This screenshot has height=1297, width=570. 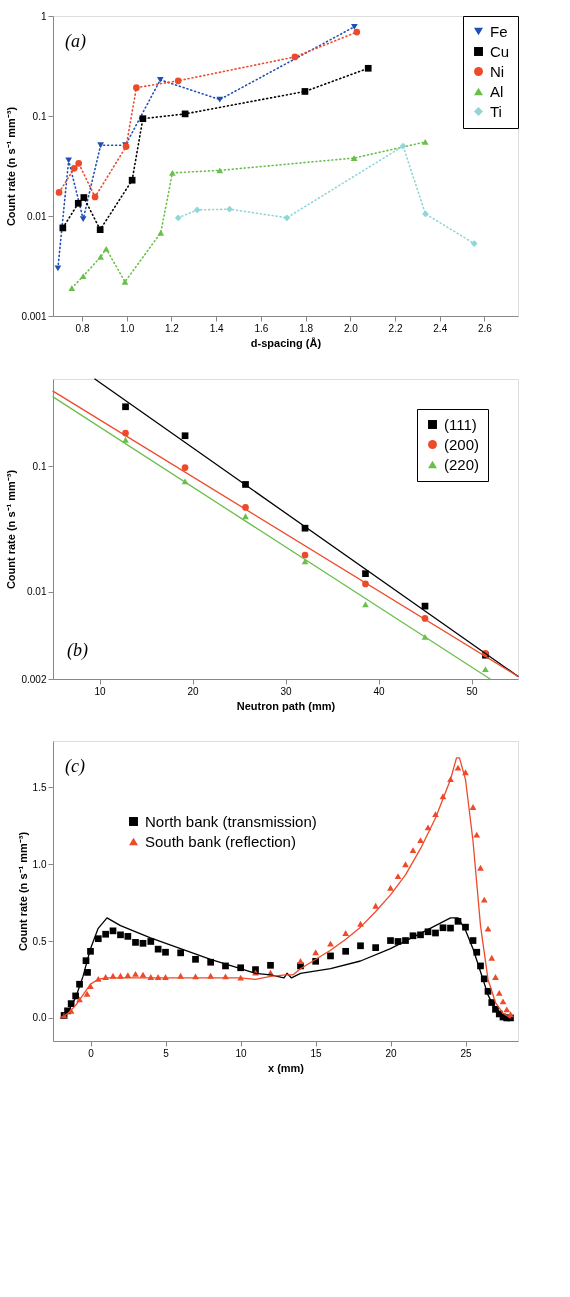 I want to click on legend-label: Fe, so click(x=499, y=31).